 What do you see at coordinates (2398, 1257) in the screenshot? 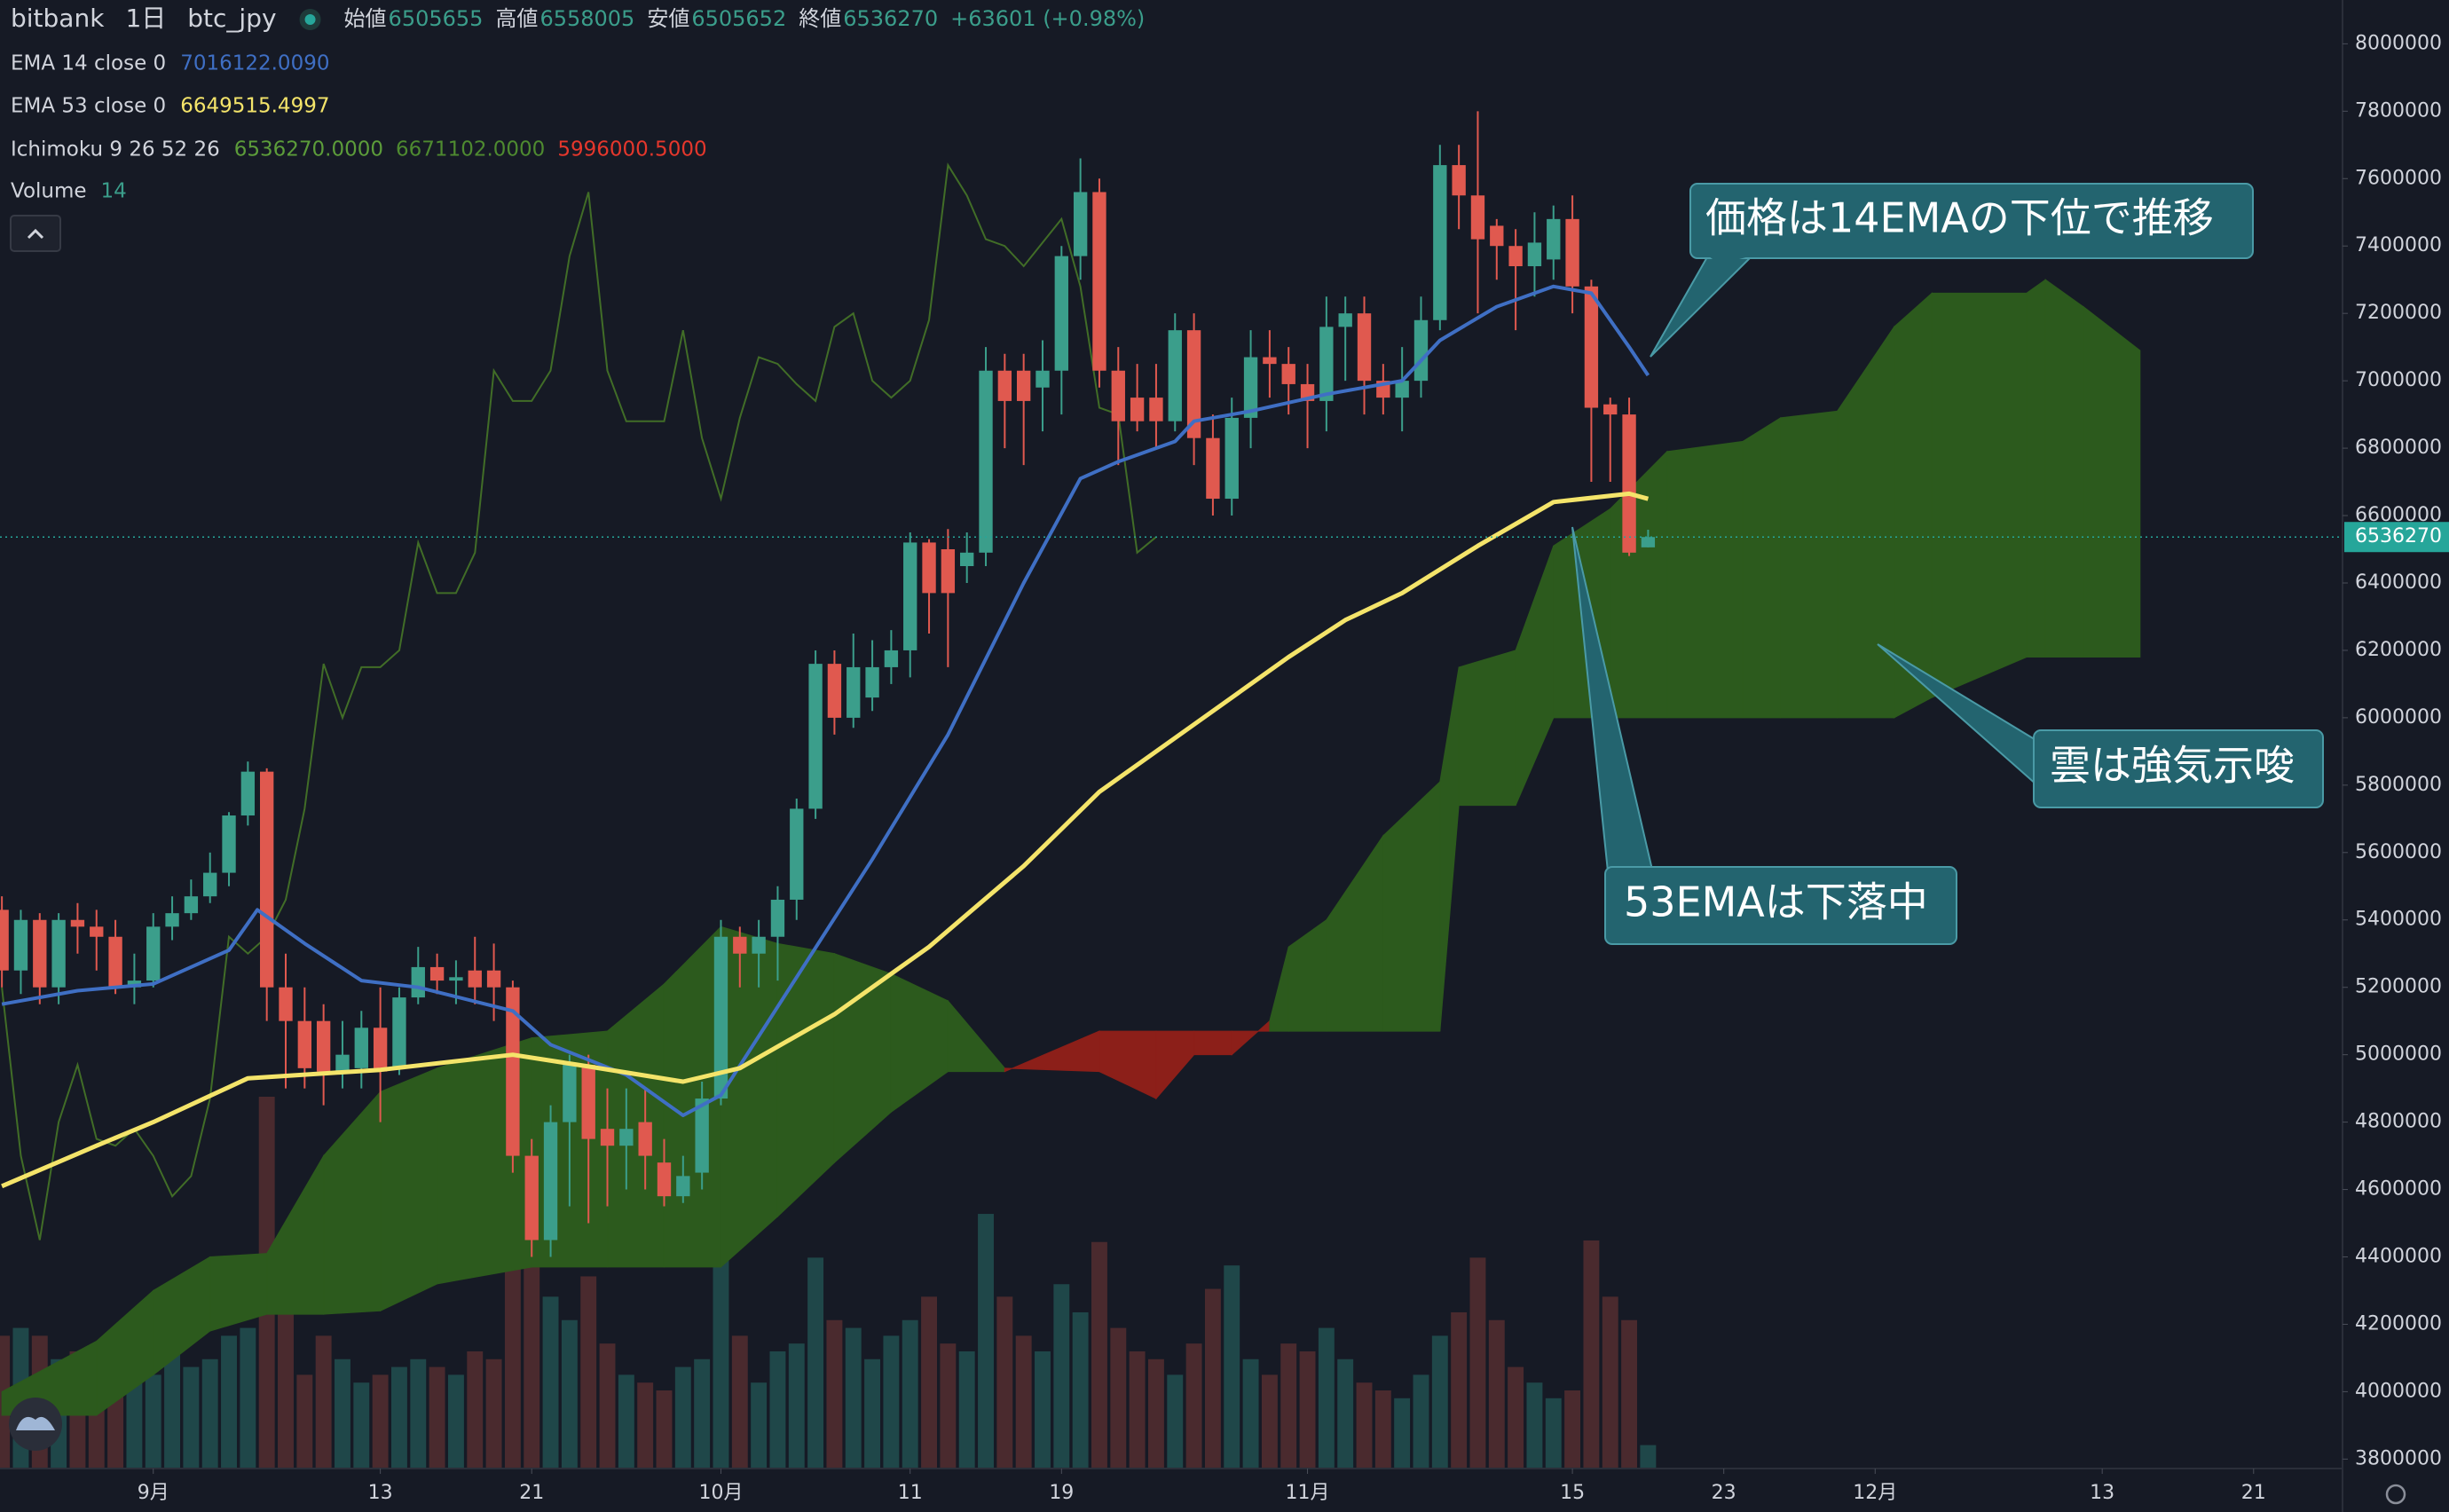
I see `y-tick-label: 4400000` at bounding box center [2398, 1257].